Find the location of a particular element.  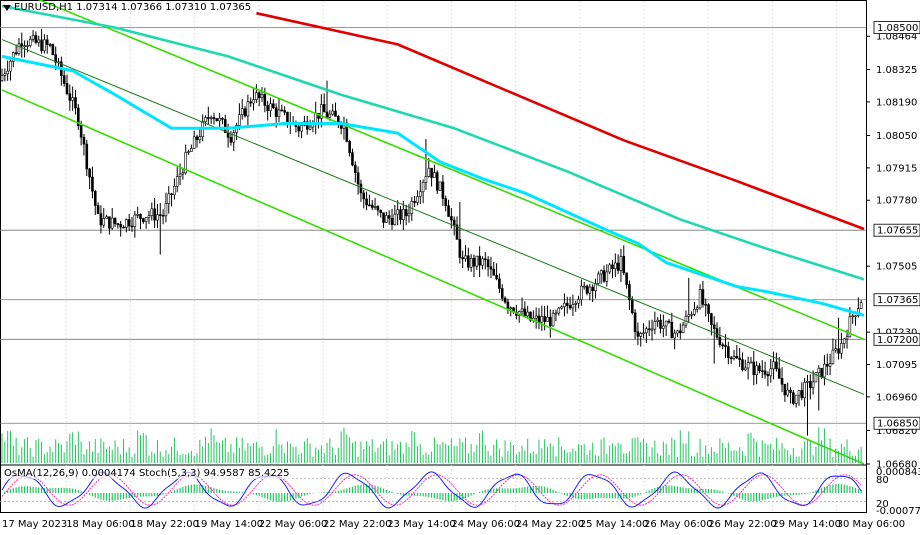

level-label: 1.07655 is located at coordinates (897, 231).